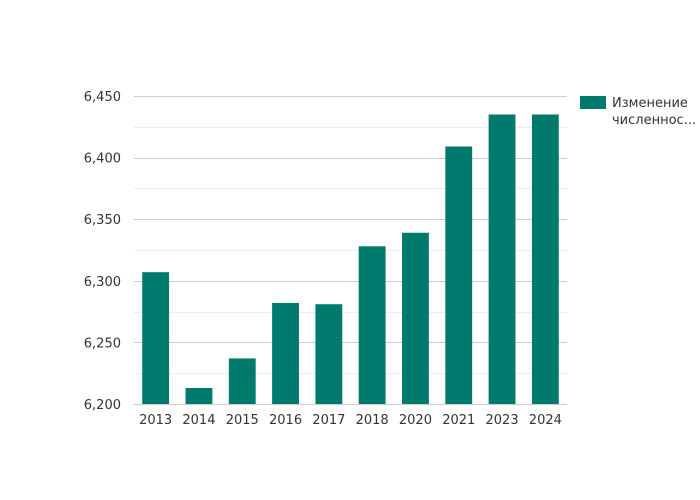 This screenshot has height=500, width=700. What do you see at coordinates (285, 420) in the screenshot?
I see `x-tick-label: 2016` at bounding box center [285, 420].